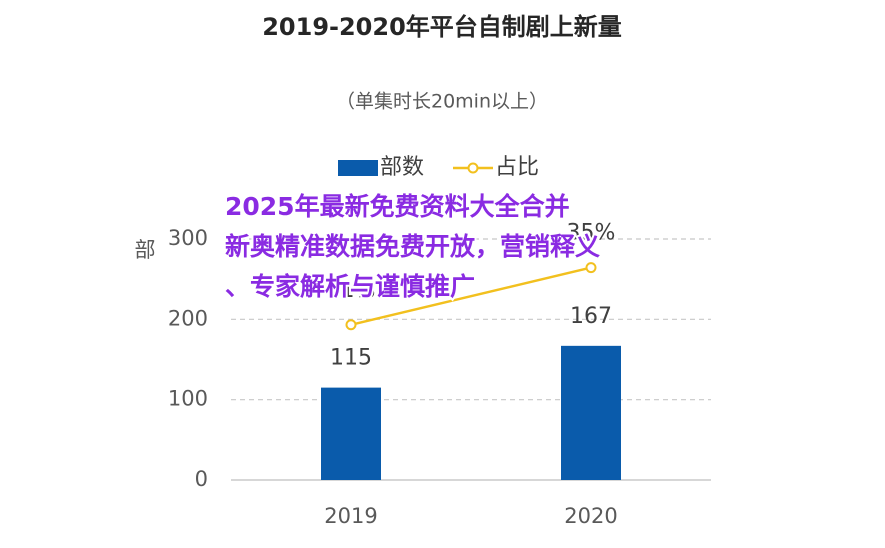  Describe the element at coordinates (517, 167) in the screenshot. I see `legend-label: 占比` at that location.